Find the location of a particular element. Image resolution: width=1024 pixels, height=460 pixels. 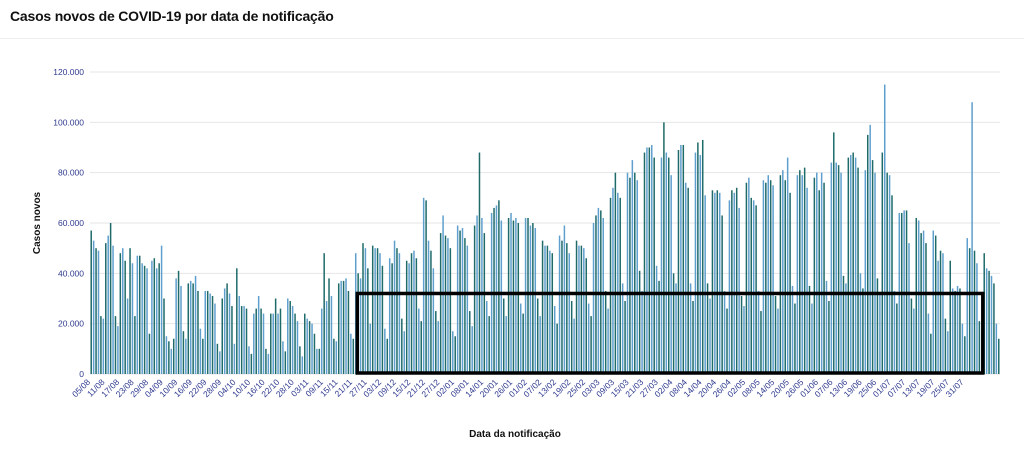

y-tick-label: 120.000 is located at coordinates (68, 72).